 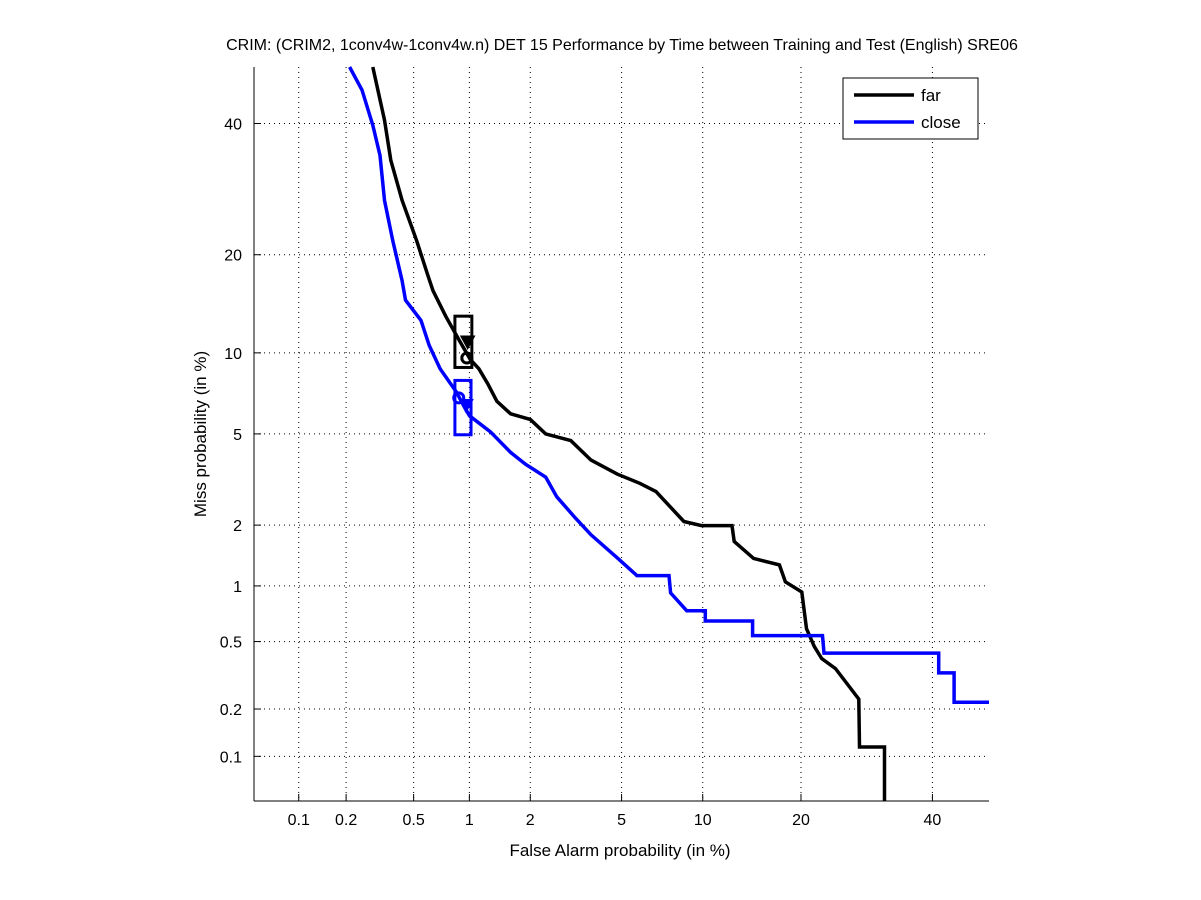 I want to click on y-tick-label: 0.1, so click(x=231, y=757).